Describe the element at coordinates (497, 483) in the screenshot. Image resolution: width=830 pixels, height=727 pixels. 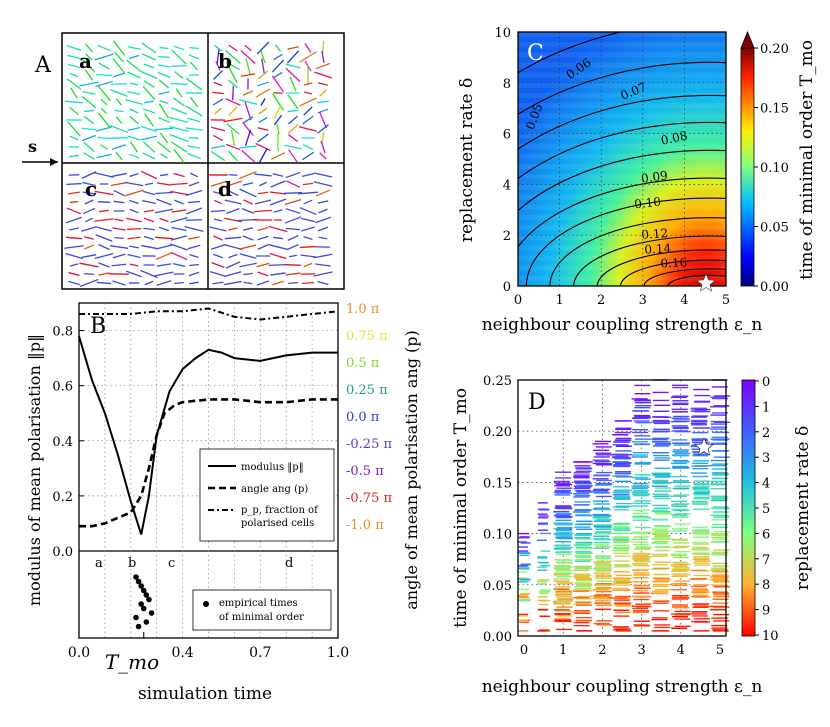
I see `d-ytick-3: 0.15` at that location.